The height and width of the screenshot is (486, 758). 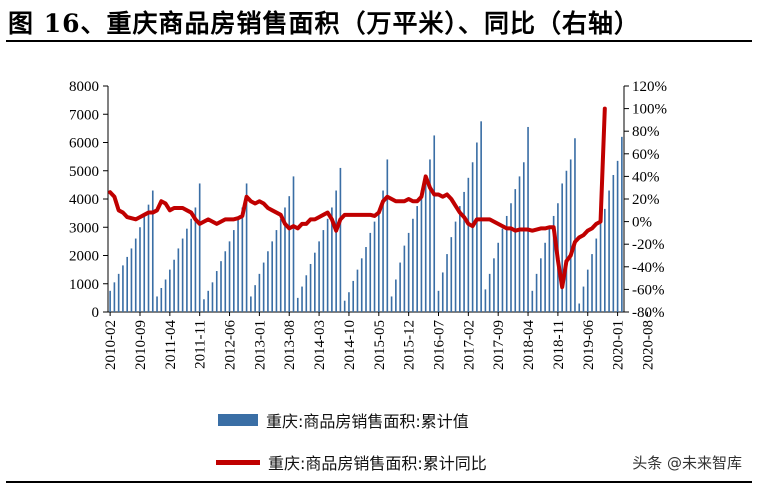 What do you see at coordinates (379, 41) in the screenshot?
I see `title-rule` at bounding box center [379, 41].